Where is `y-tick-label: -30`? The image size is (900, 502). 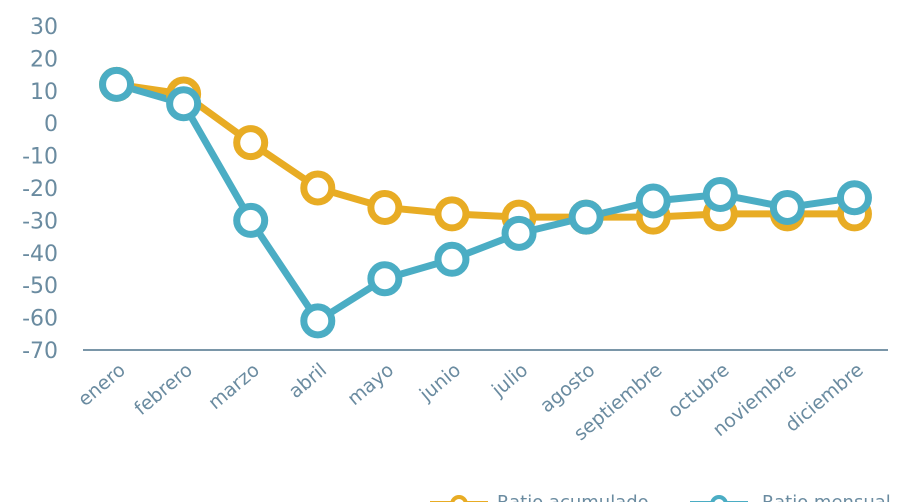 y-tick-label: -30 is located at coordinates (40, 221).